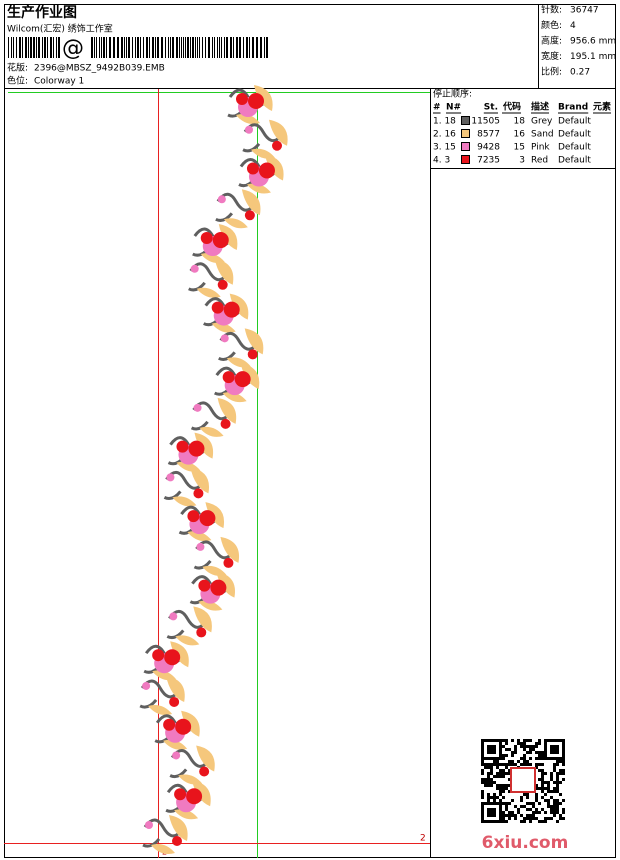  Describe the element at coordinates (17, 81) in the screenshot. I see `colorway-label: 色位:` at that location.